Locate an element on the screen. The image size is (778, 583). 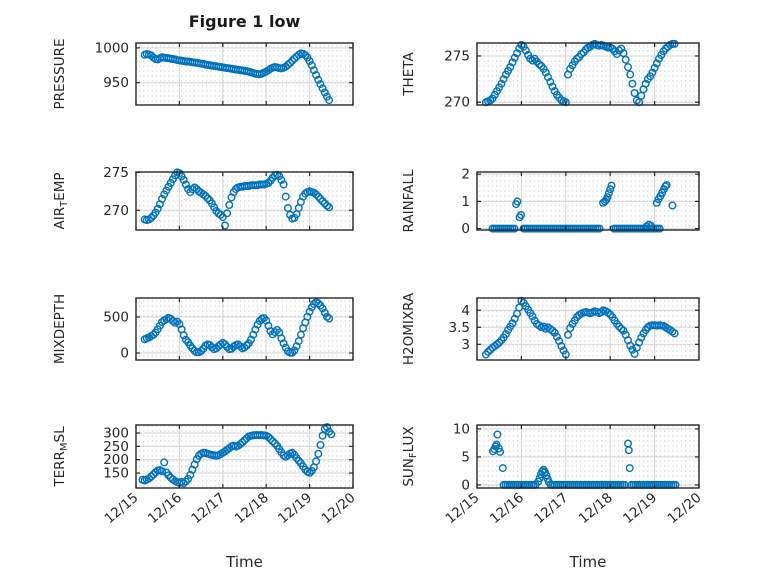
air-temp-ylabel: AIRTEMP is located at coordinates (61, 200).